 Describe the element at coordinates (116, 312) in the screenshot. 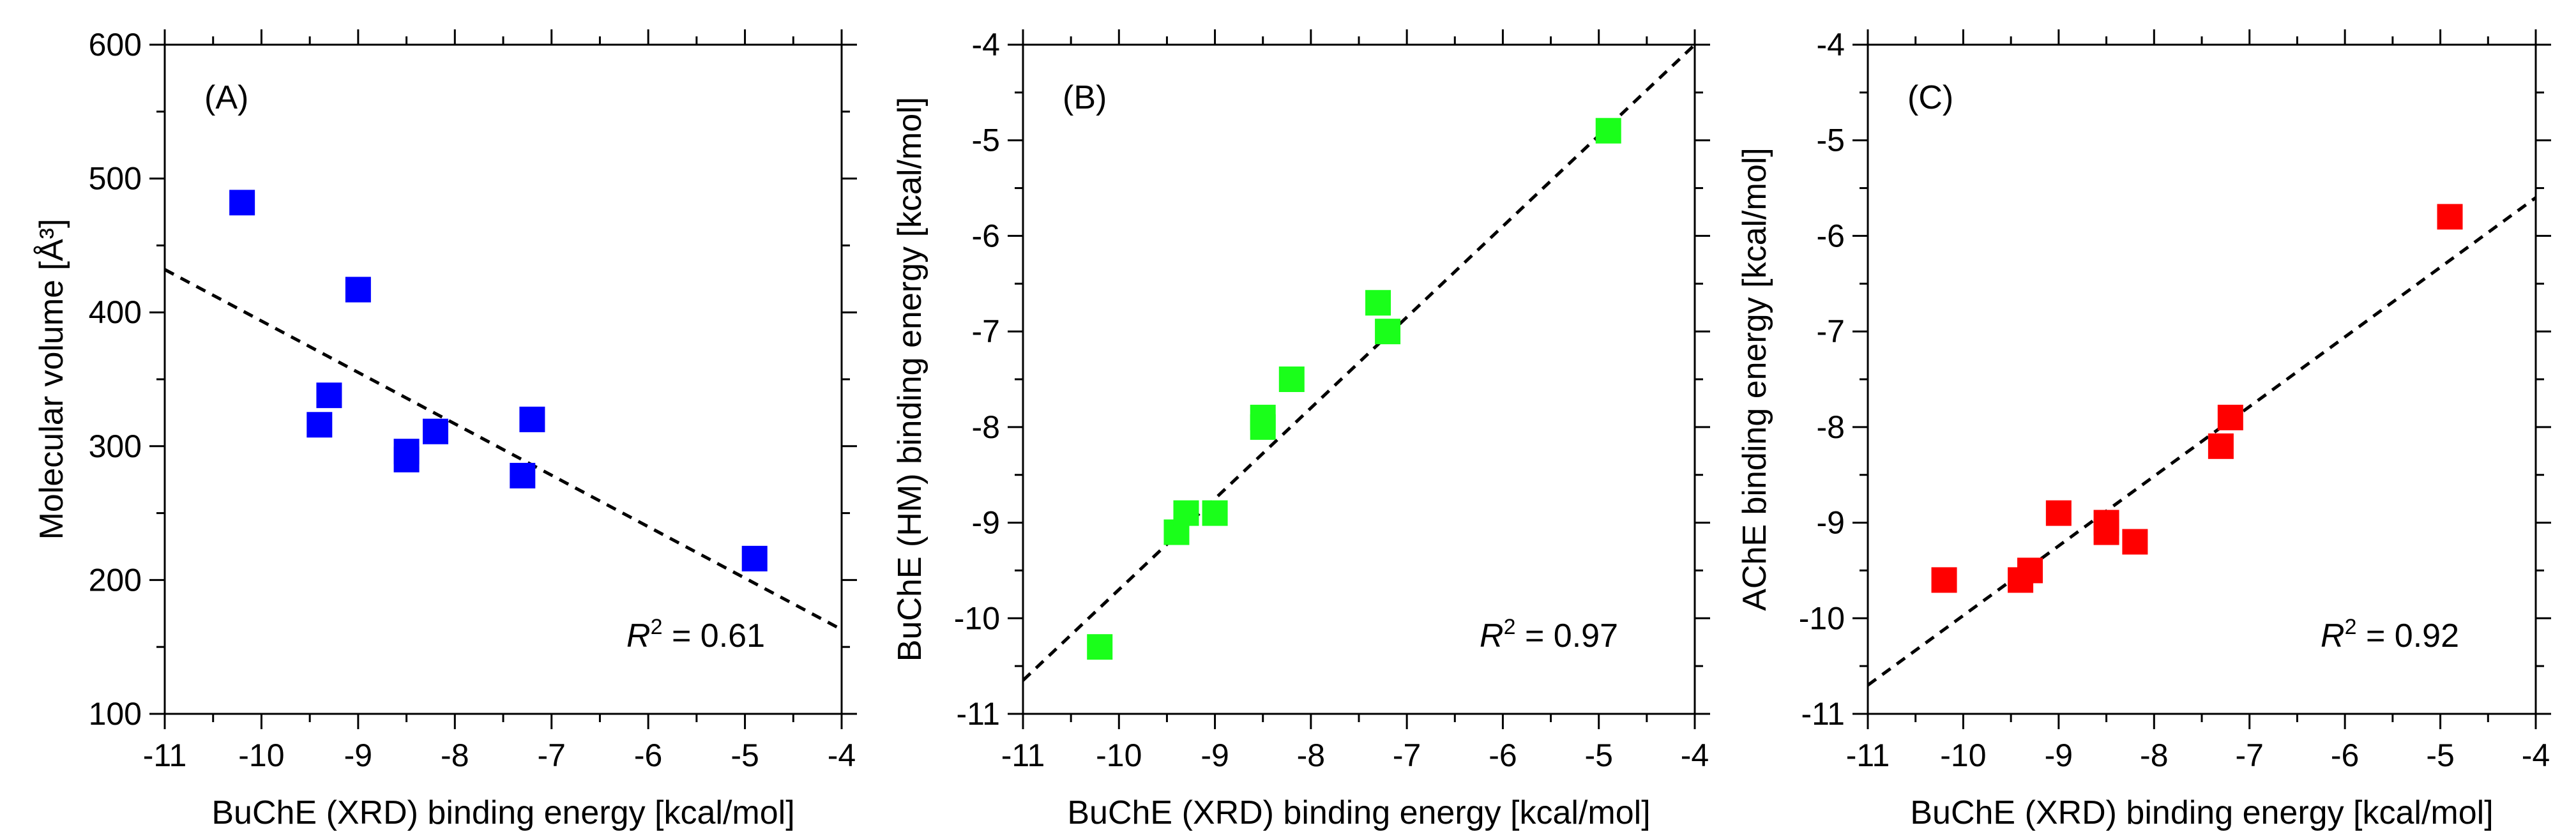

I see `y-tick-label: 400` at that location.